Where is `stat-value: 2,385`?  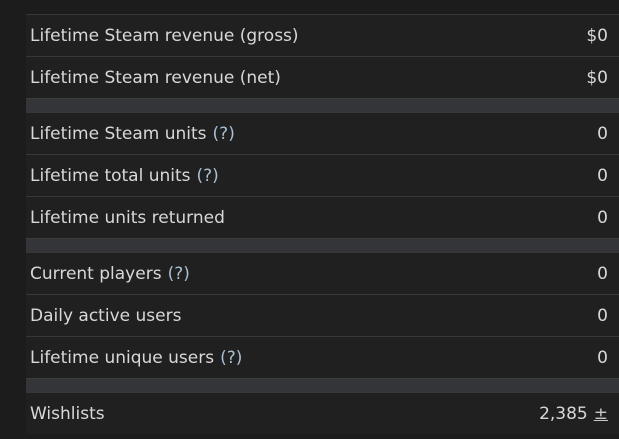
stat-value: 2,385 is located at coordinates (563, 413).